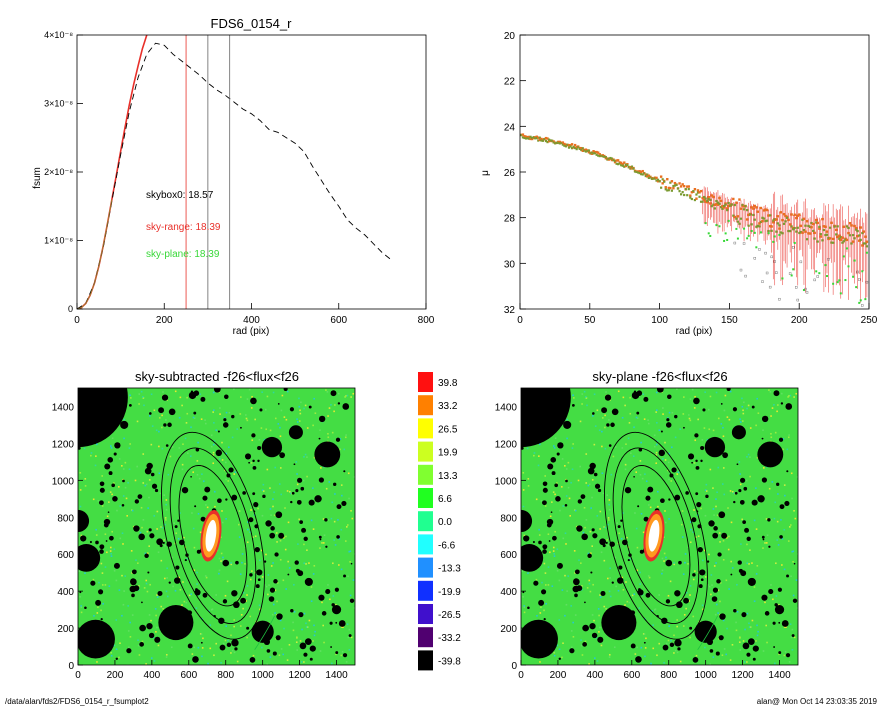  What do you see at coordinates (94, 254) in the screenshot?
I see `fsum-sky-plane-curve` at bounding box center [94, 254].